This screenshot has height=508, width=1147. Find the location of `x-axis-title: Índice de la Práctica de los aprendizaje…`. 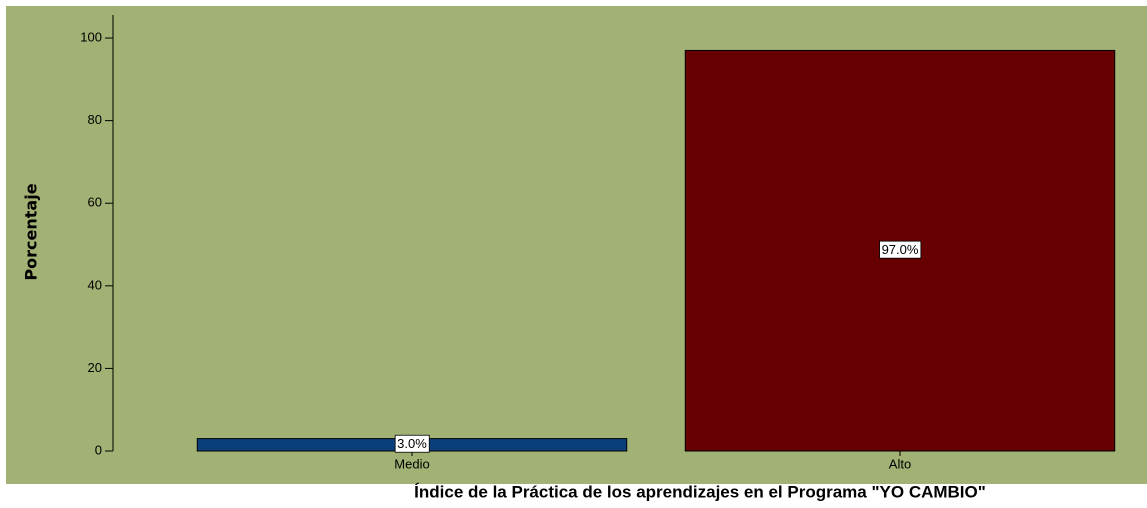

x-axis-title: Índice de la Práctica de los aprendizaje… is located at coordinates (700, 491).